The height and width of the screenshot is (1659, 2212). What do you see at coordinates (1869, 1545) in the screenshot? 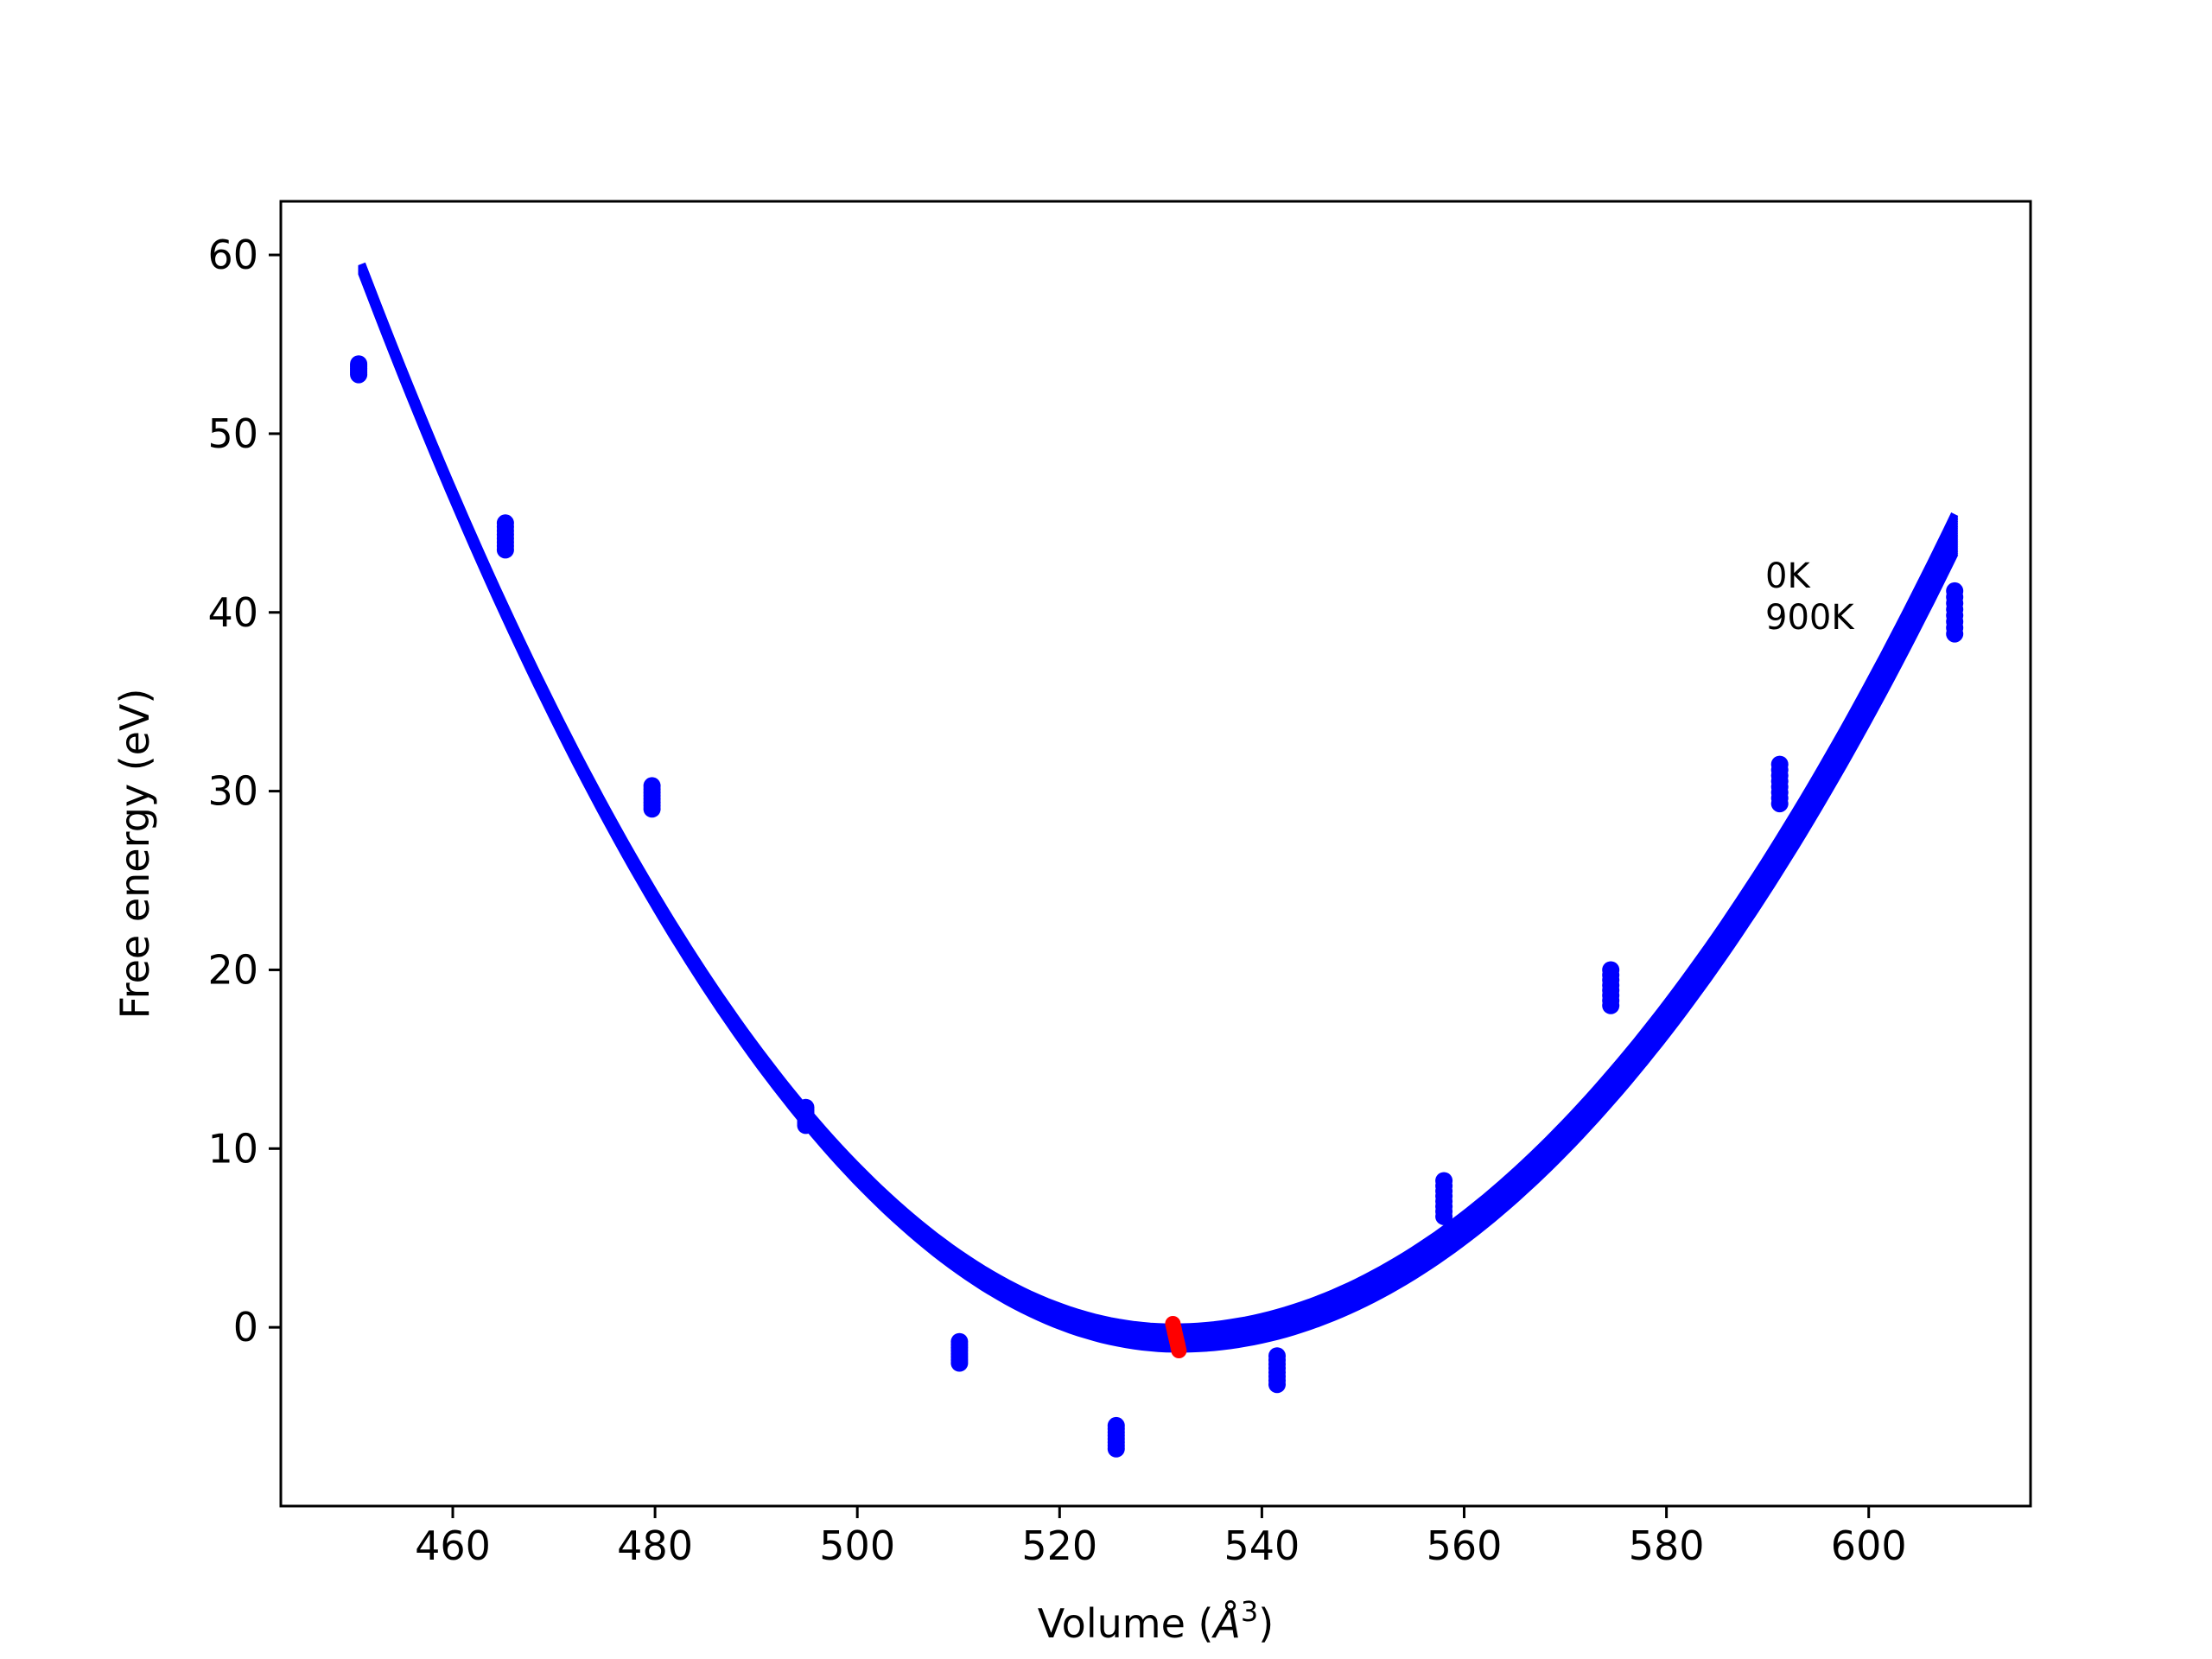
I see `x-tick-label: 600` at bounding box center [1869, 1545].